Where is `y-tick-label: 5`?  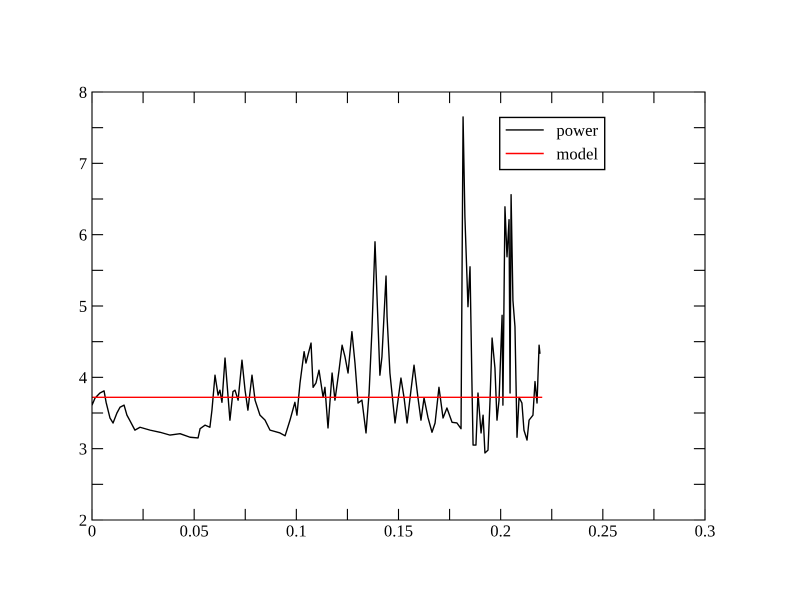
y-tick-label: 5 is located at coordinates (83, 306).